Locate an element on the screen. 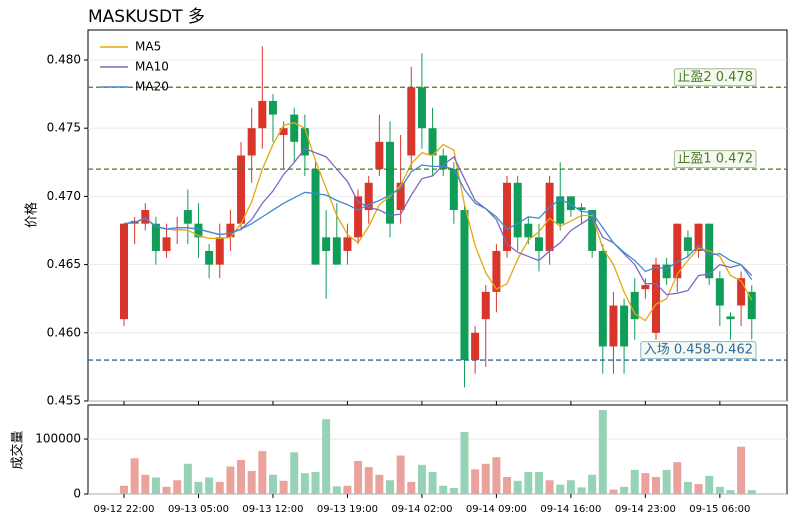 Image resolution: width=795 pixels, height=526 pixels. x-tick-label: 09-15 06:00 is located at coordinates (719, 509).